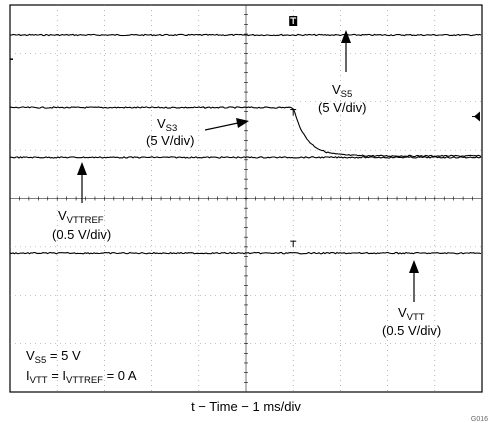 This screenshot has height=423, width=492. I want to click on figure-code: G016, so click(479, 419).